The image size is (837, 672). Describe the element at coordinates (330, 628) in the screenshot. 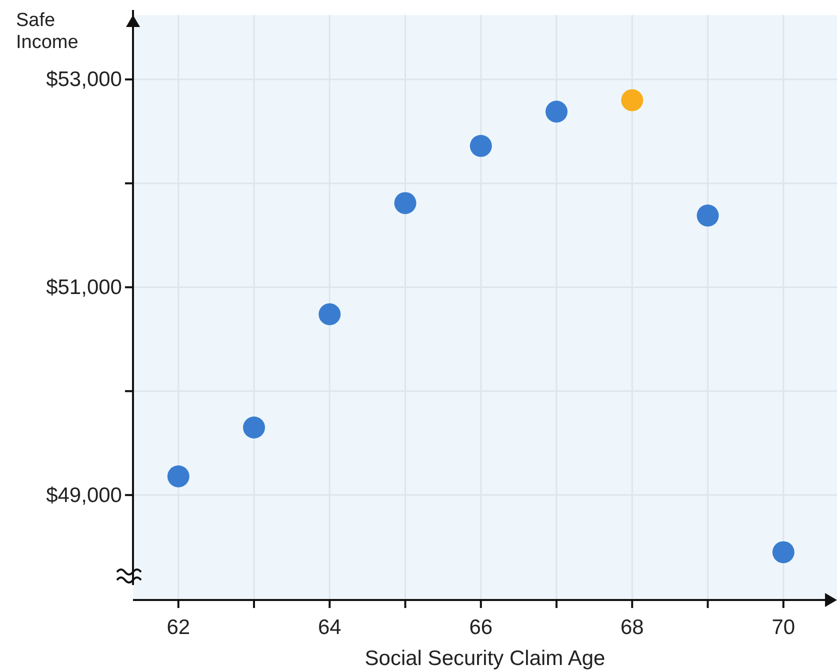

I see `x-tick-label: 64` at that location.